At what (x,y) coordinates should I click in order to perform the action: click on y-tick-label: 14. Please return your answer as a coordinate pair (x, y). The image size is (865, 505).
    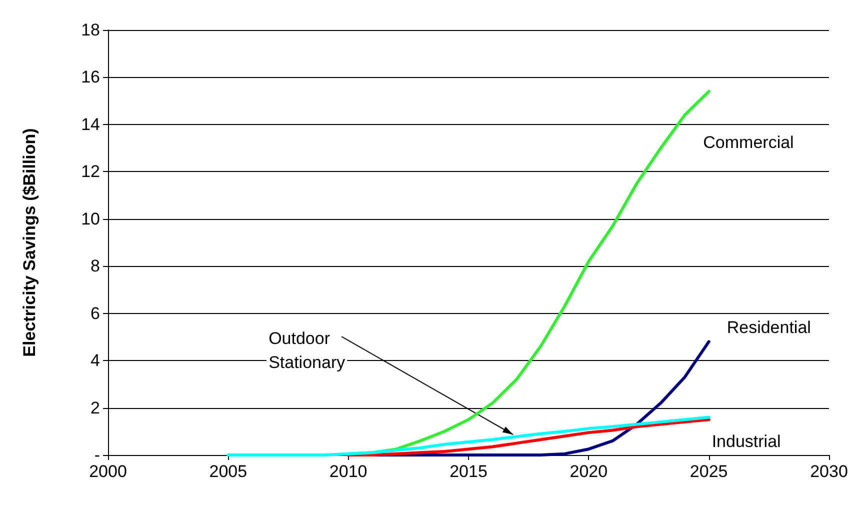
    Looking at the image, I should click on (90, 124).